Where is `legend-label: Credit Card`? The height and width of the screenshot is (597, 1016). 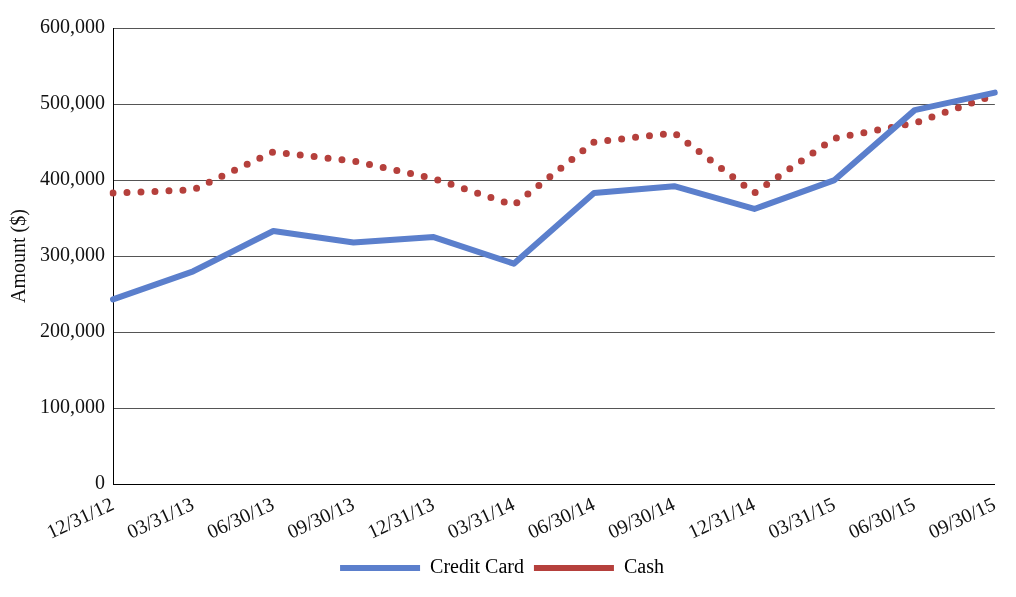 legend-label: Credit Card is located at coordinates (477, 566).